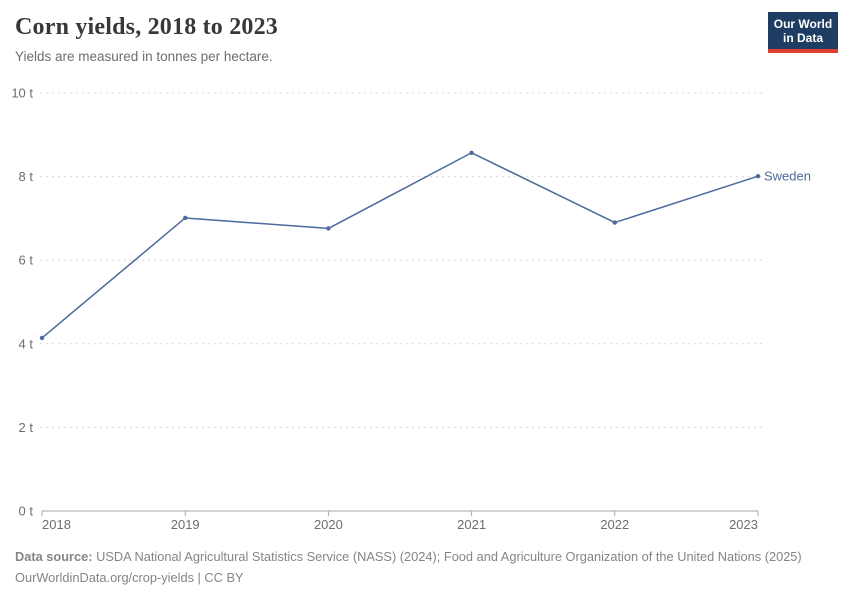  What do you see at coordinates (26, 260) in the screenshot?
I see `y-axis-tick-label: 6 t` at bounding box center [26, 260].